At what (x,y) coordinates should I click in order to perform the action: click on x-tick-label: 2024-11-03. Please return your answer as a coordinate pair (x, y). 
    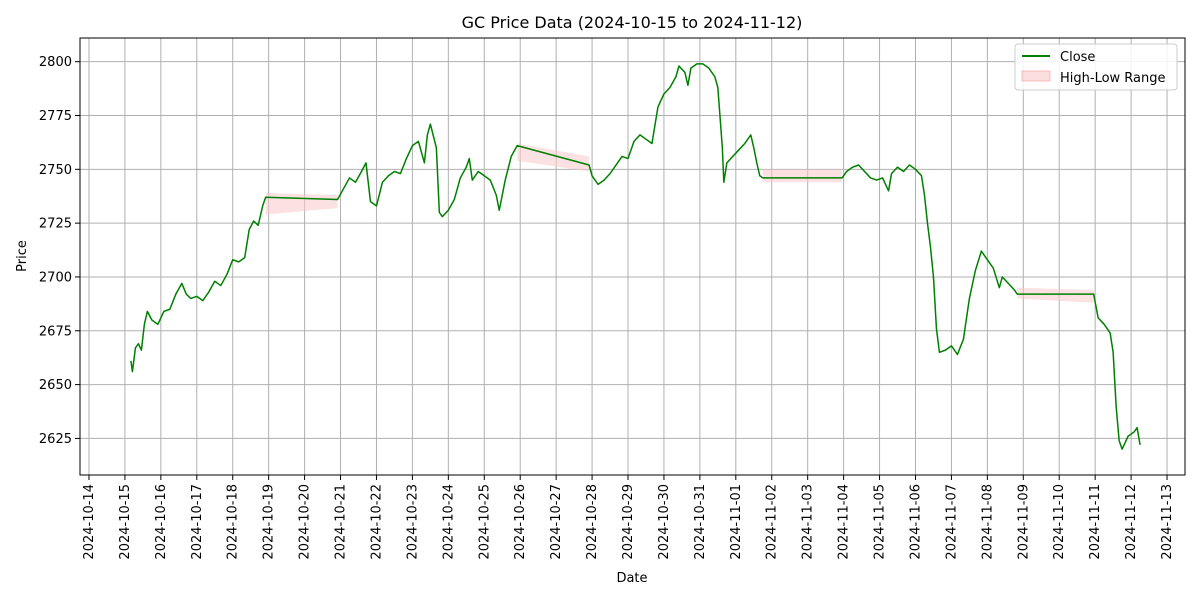
    Looking at the image, I should click on (808, 522).